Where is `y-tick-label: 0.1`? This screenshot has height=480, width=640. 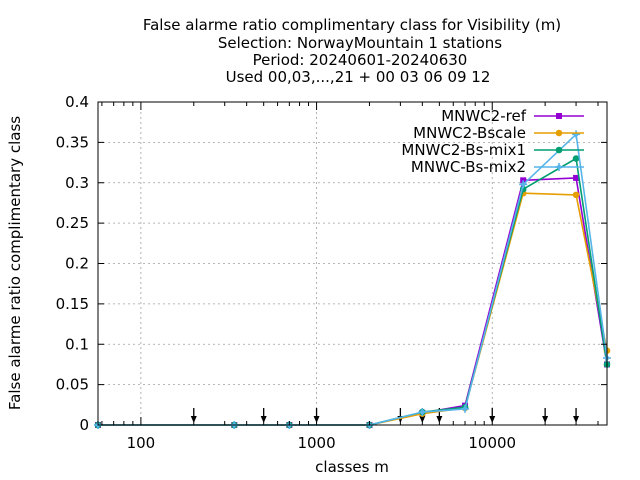
y-tick-label: 0.1 is located at coordinates (77, 344).